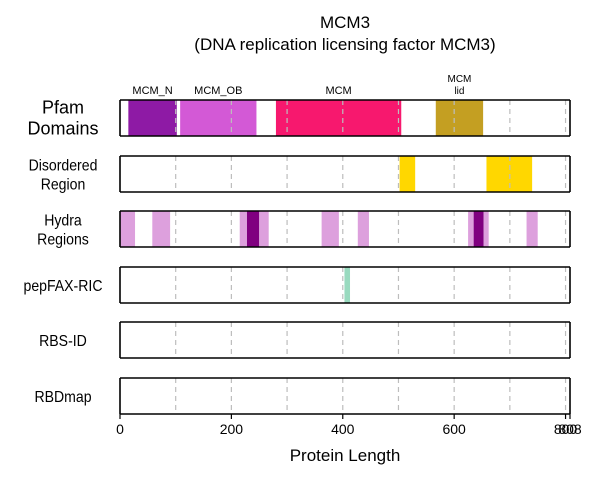  Describe the element at coordinates (570, 429) in the screenshot. I see `x-tick-label-5: 808` at that location.